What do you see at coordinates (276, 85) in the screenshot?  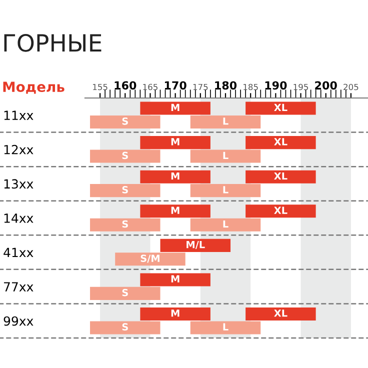 I see `x-tick-label: 190` at bounding box center [276, 85].